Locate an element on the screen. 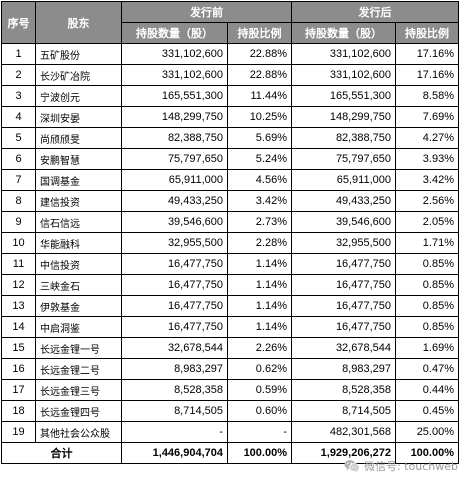 The image size is (462, 480). cell-after-ratio: 17.16% is located at coordinates (427, 75).